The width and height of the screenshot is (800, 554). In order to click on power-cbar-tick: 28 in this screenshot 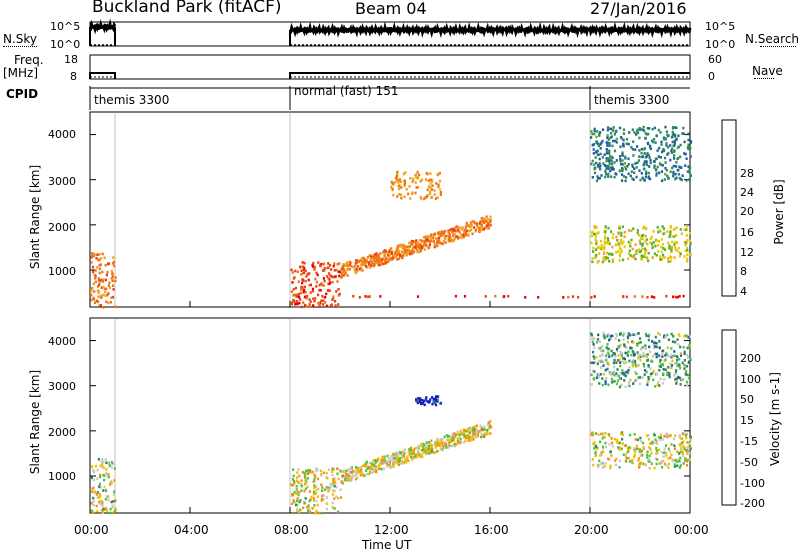, I will do `click(747, 173)`.